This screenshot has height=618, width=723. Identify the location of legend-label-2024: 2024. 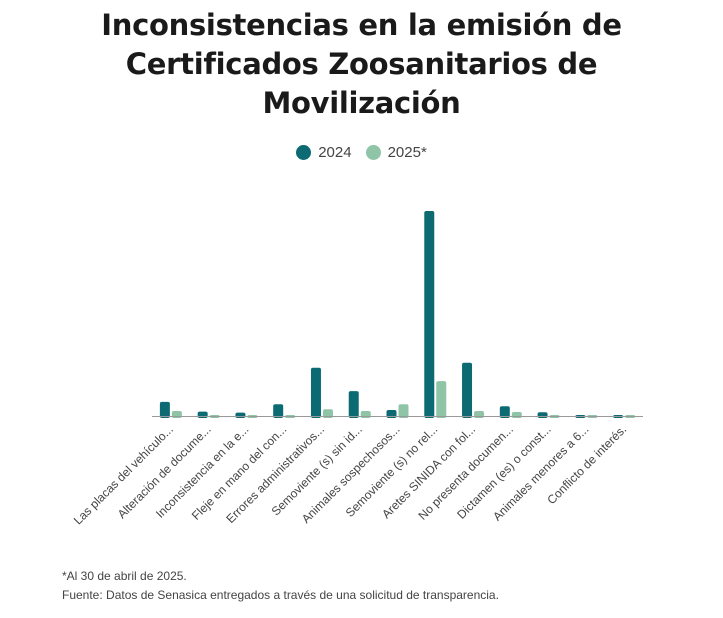
(335, 152).